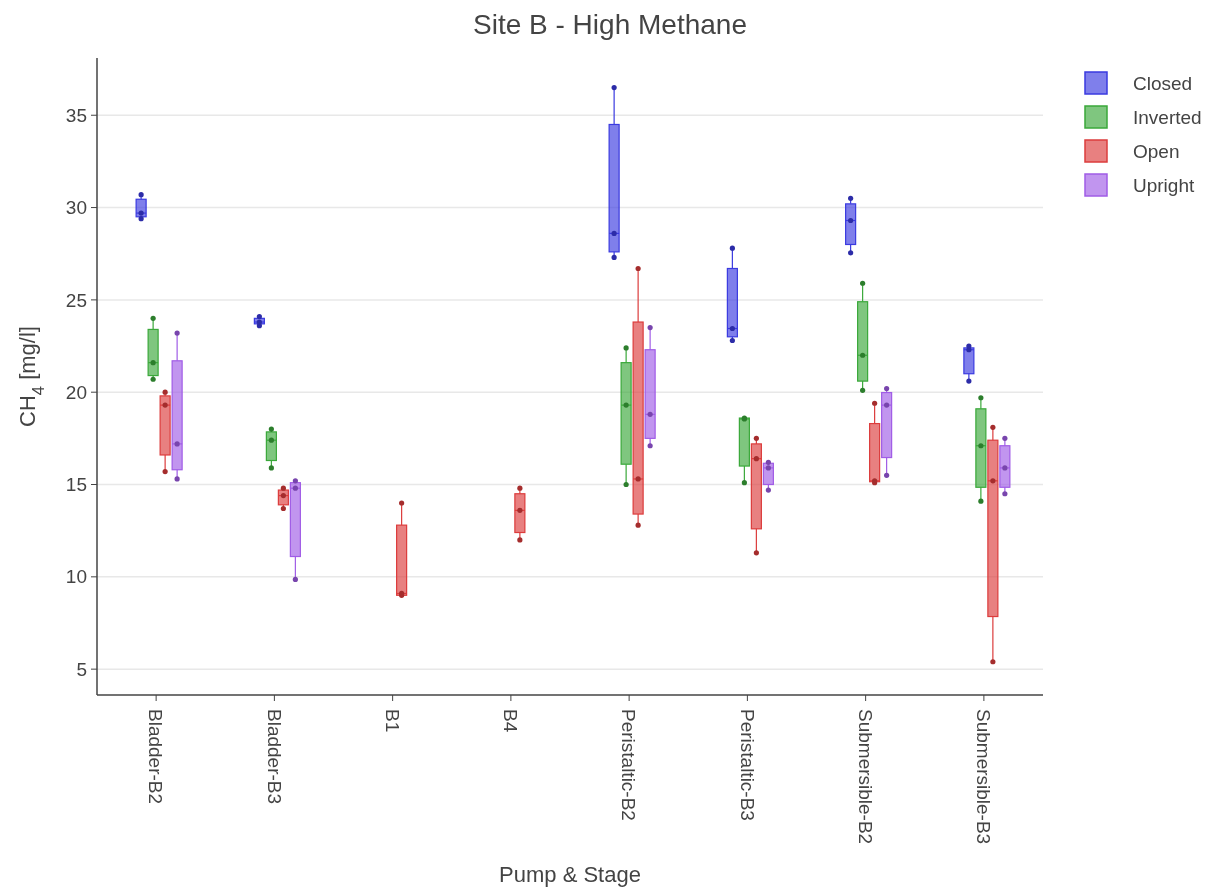  Describe the element at coordinates (76, 115) in the screenshot. I see `y-tick-label: 35` at that location.